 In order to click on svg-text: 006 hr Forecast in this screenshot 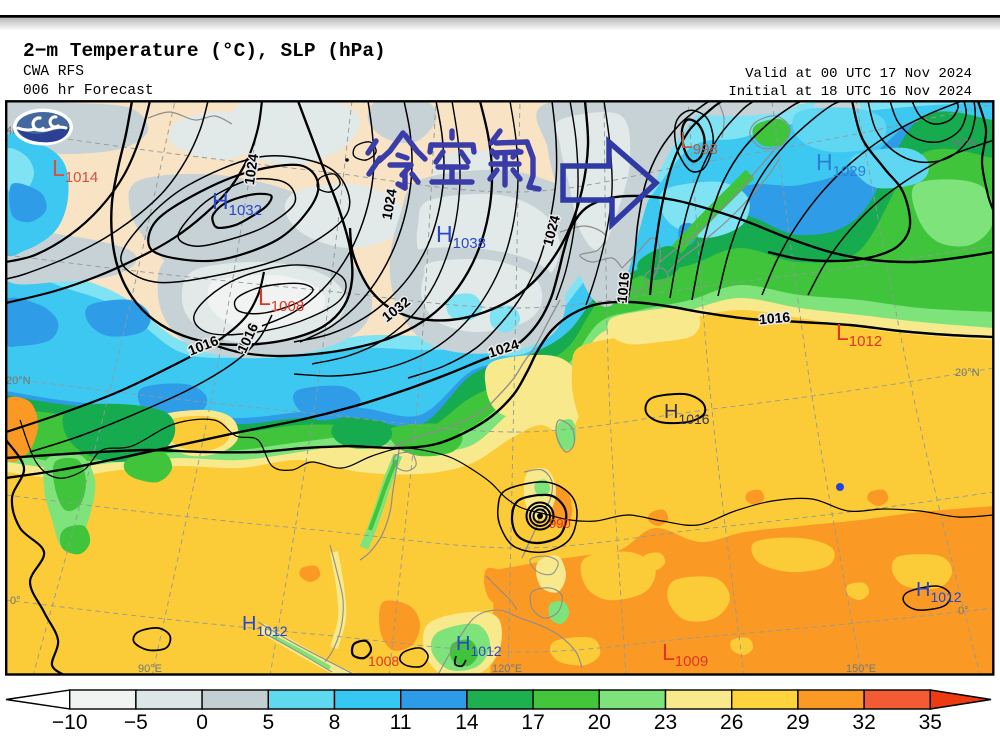, I will do `click(88, 91)`.